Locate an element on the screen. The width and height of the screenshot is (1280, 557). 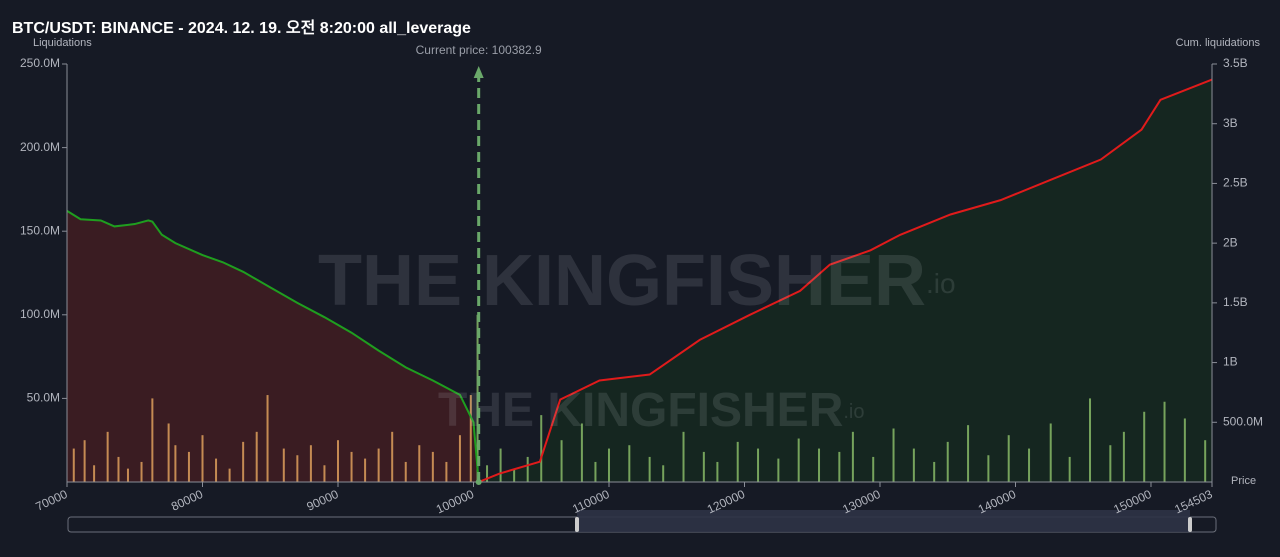
price-dot is located at coordinates (478, 482).